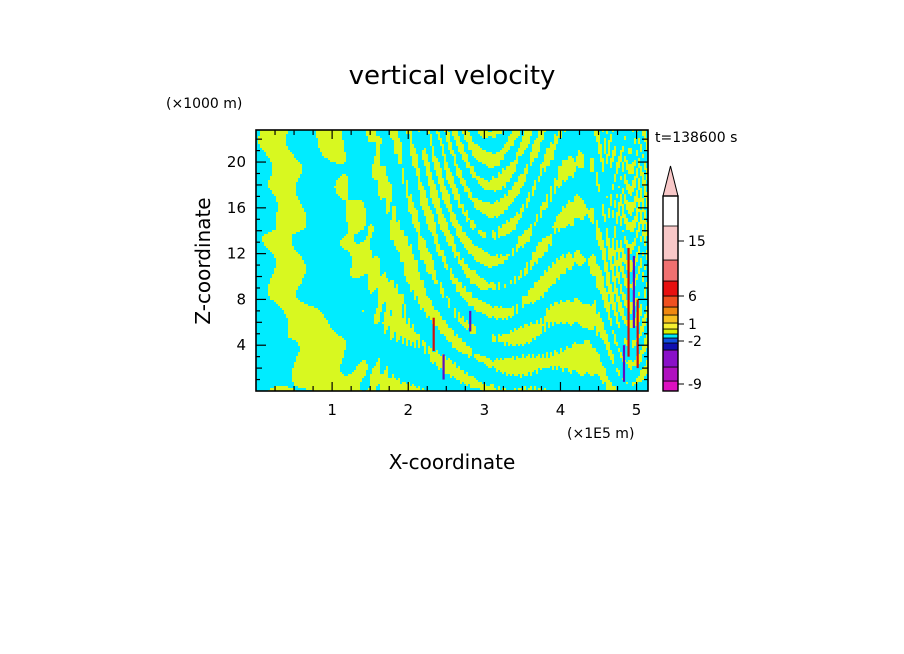  I want to click on y-tick-label: 4, so click(241, 345).